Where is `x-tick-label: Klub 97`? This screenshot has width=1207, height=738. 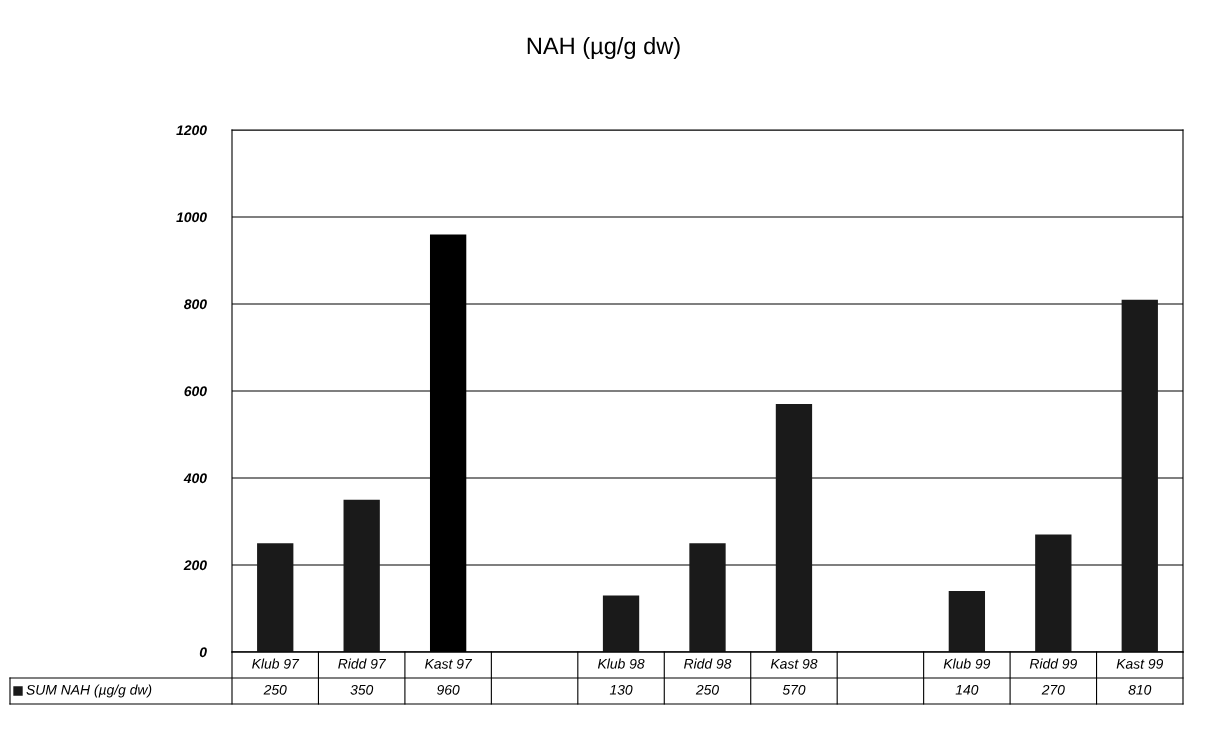 x-tick-label: Klub 97 is located at coordinates (276, 663).